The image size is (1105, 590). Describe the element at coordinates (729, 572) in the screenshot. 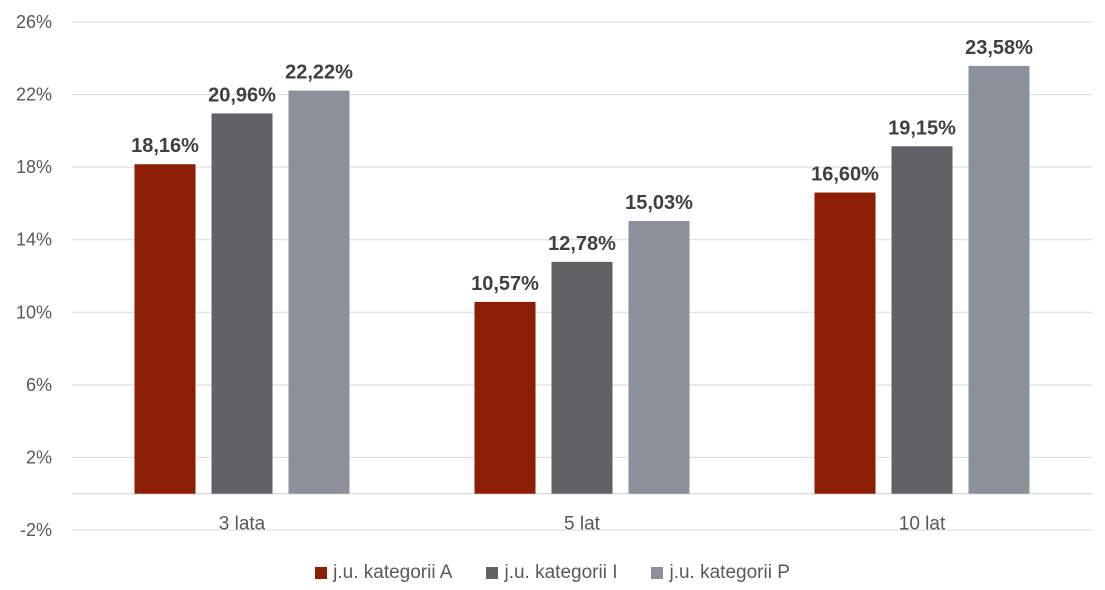

I see `legend-label: j.u. kategorii P` at that location.